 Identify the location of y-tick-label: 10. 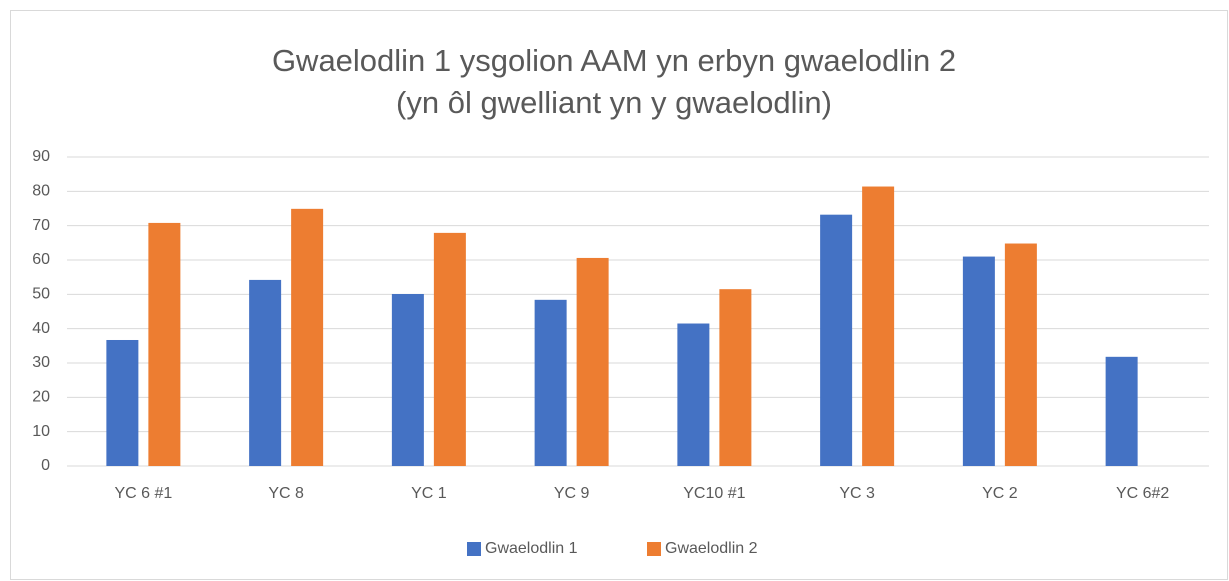
(41, 431).